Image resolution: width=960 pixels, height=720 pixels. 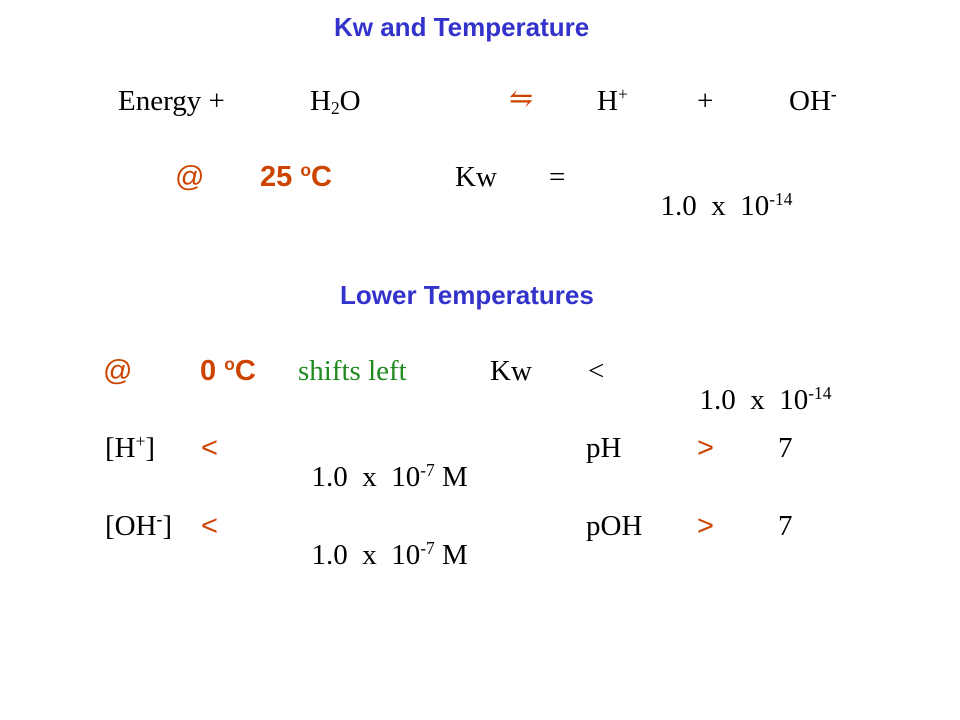 I want to click on temperature-0c: 0 oC, so click(x=228, y=370).